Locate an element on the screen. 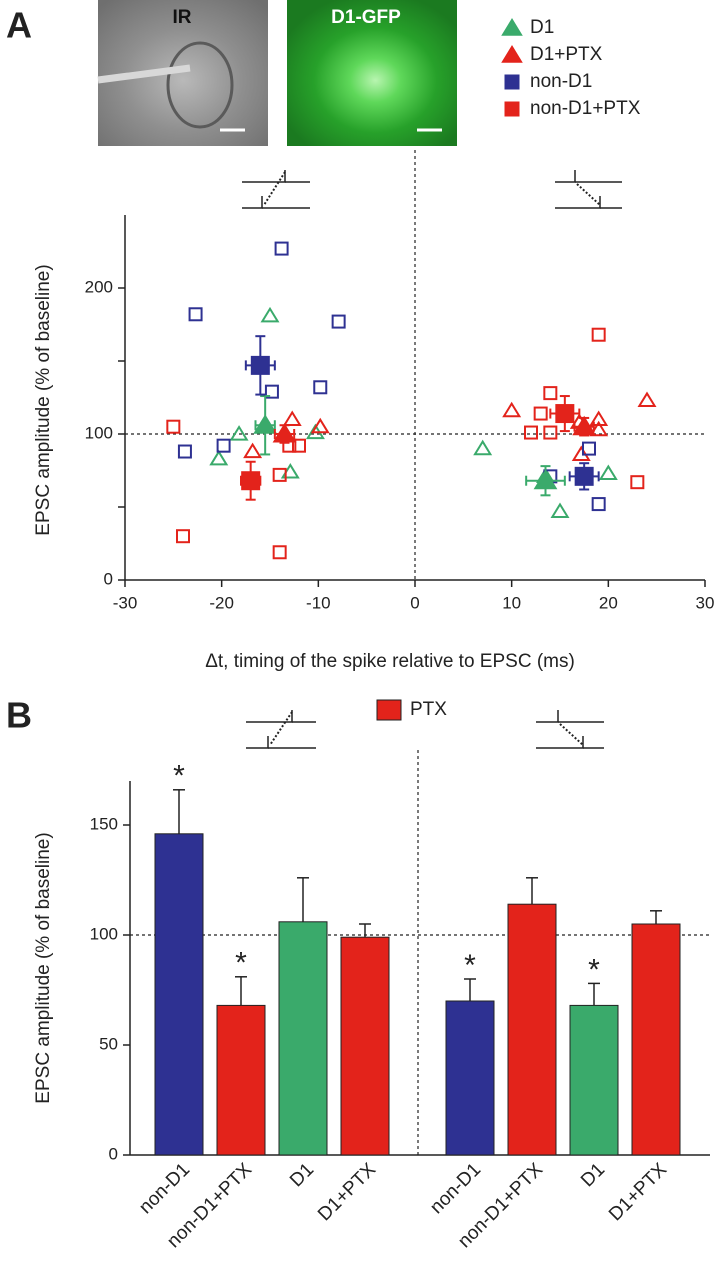  x-tick-label: 10 is located at coordinates (511, 602).